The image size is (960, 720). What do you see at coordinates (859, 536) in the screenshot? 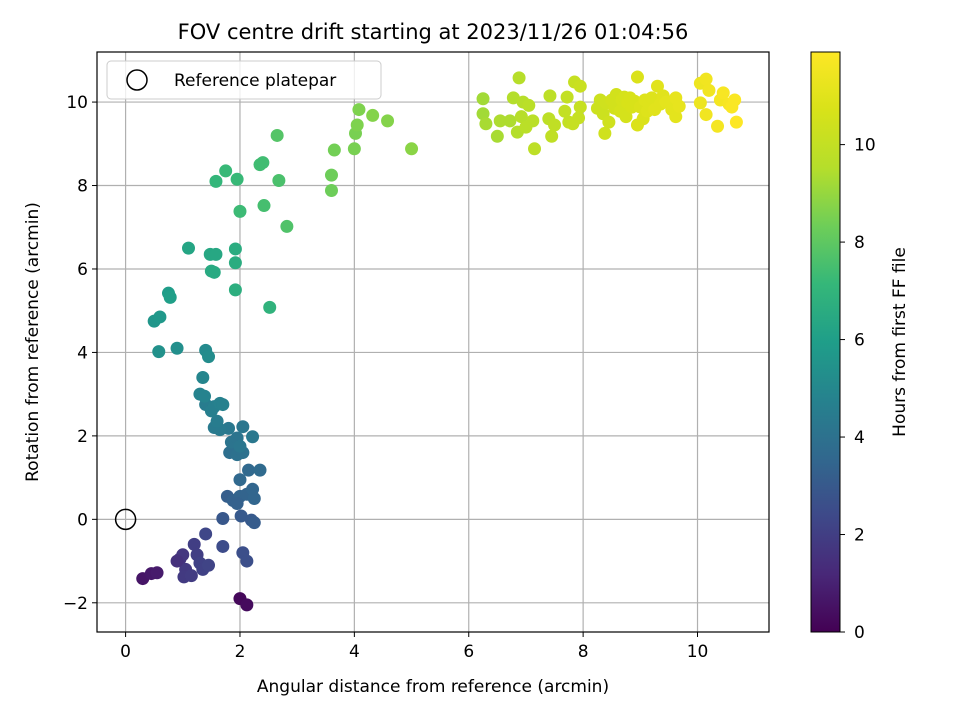
I see `colorbar-tick-label: 2` at bounding box center [859, 536].